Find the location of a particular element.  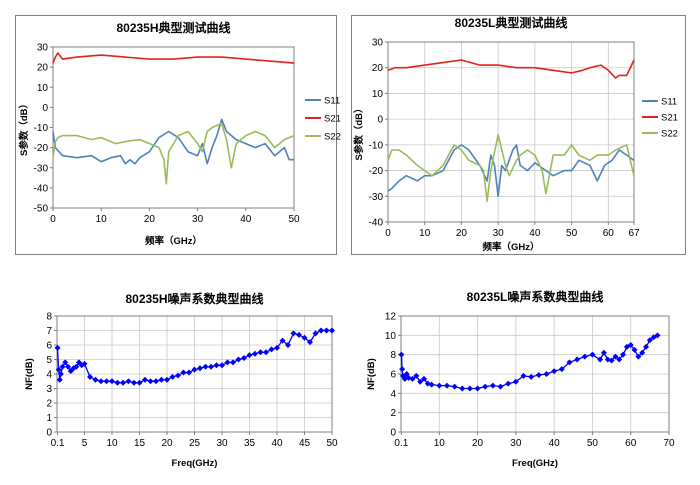

y-tick-label: -10 is located at coordinates (41, 128).